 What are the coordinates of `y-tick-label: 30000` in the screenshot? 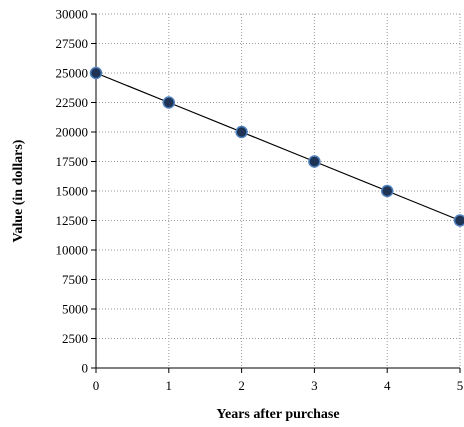 It's located at (72, 14).